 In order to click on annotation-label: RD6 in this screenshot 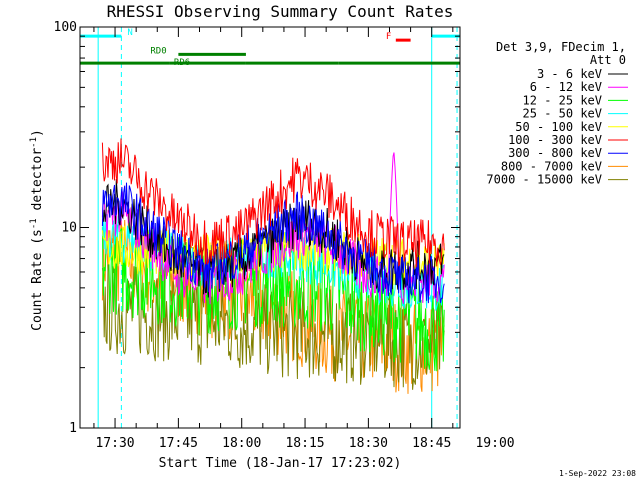, I will do `click(182, 63)`.